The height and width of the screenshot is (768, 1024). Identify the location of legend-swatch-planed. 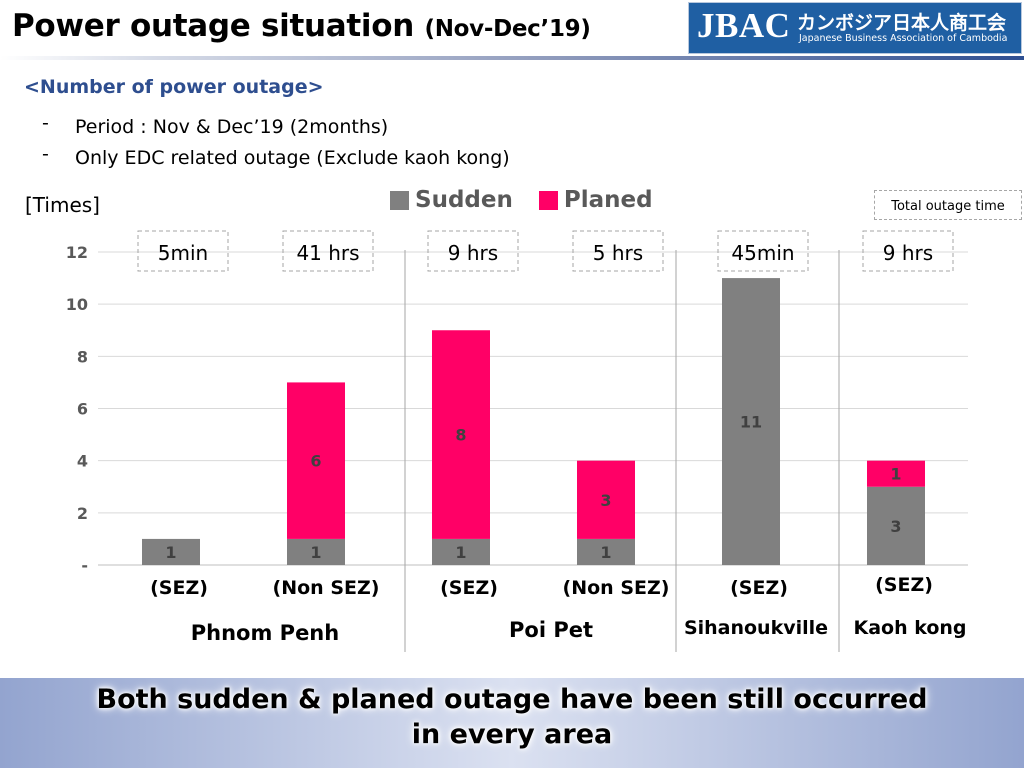
(548, 200).